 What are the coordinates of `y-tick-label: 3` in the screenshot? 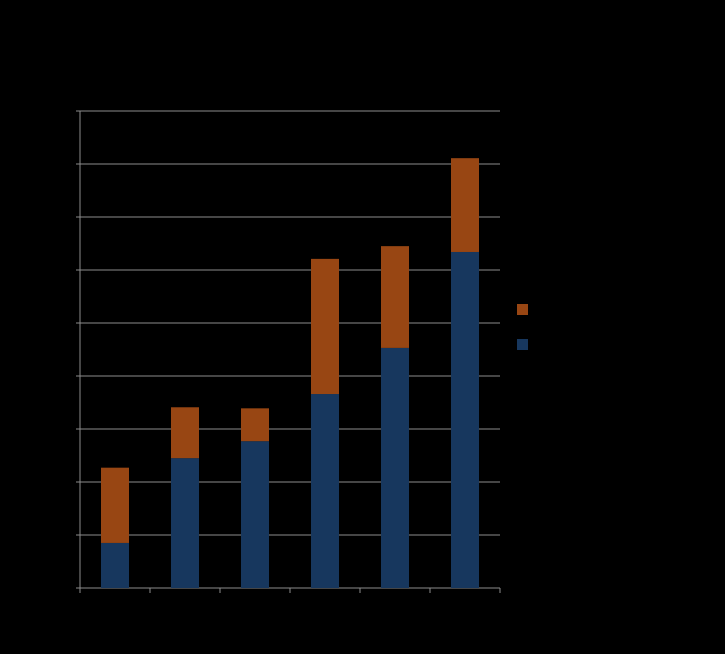 It's located at (66, 428).